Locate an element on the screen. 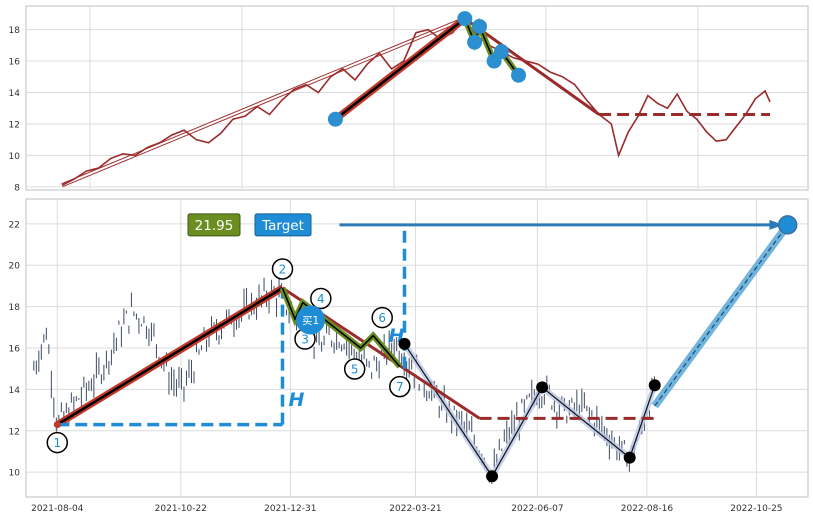  target-point is located at coordinates (787, 225).